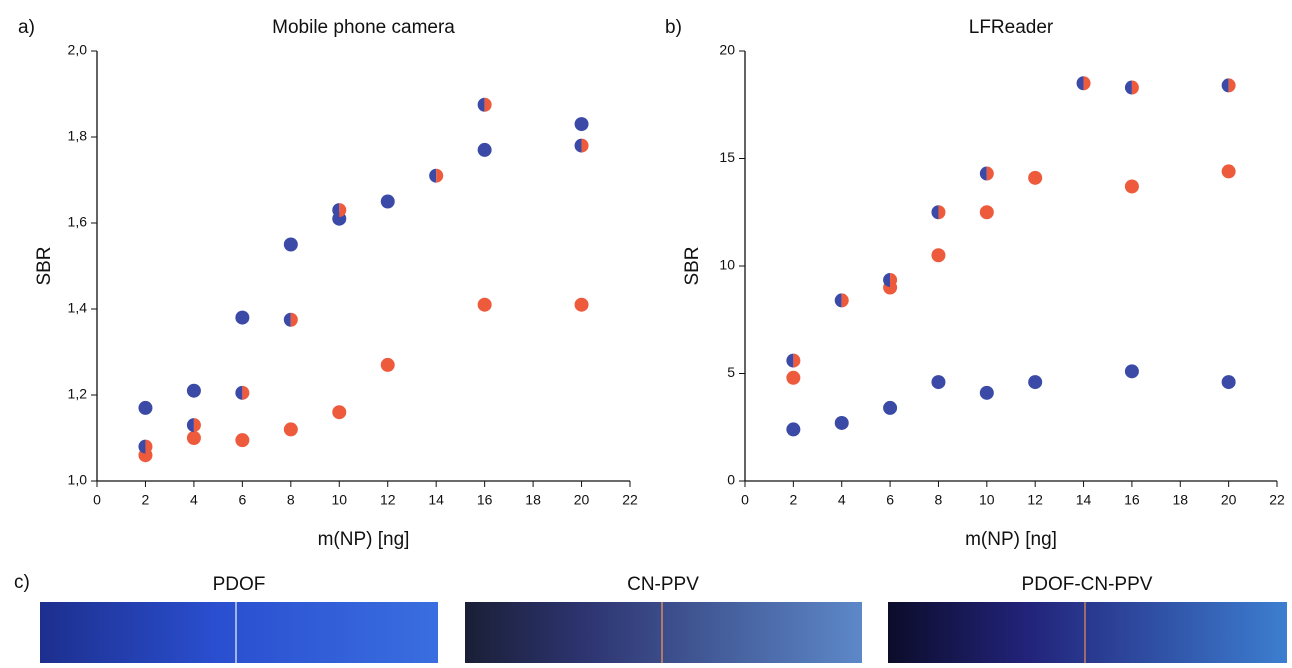 This screenshot has width=1292, height=668. Describe the element at coordinates (78, 394) in the screenshot. I see `y-tick-label: 1,2` at that location.